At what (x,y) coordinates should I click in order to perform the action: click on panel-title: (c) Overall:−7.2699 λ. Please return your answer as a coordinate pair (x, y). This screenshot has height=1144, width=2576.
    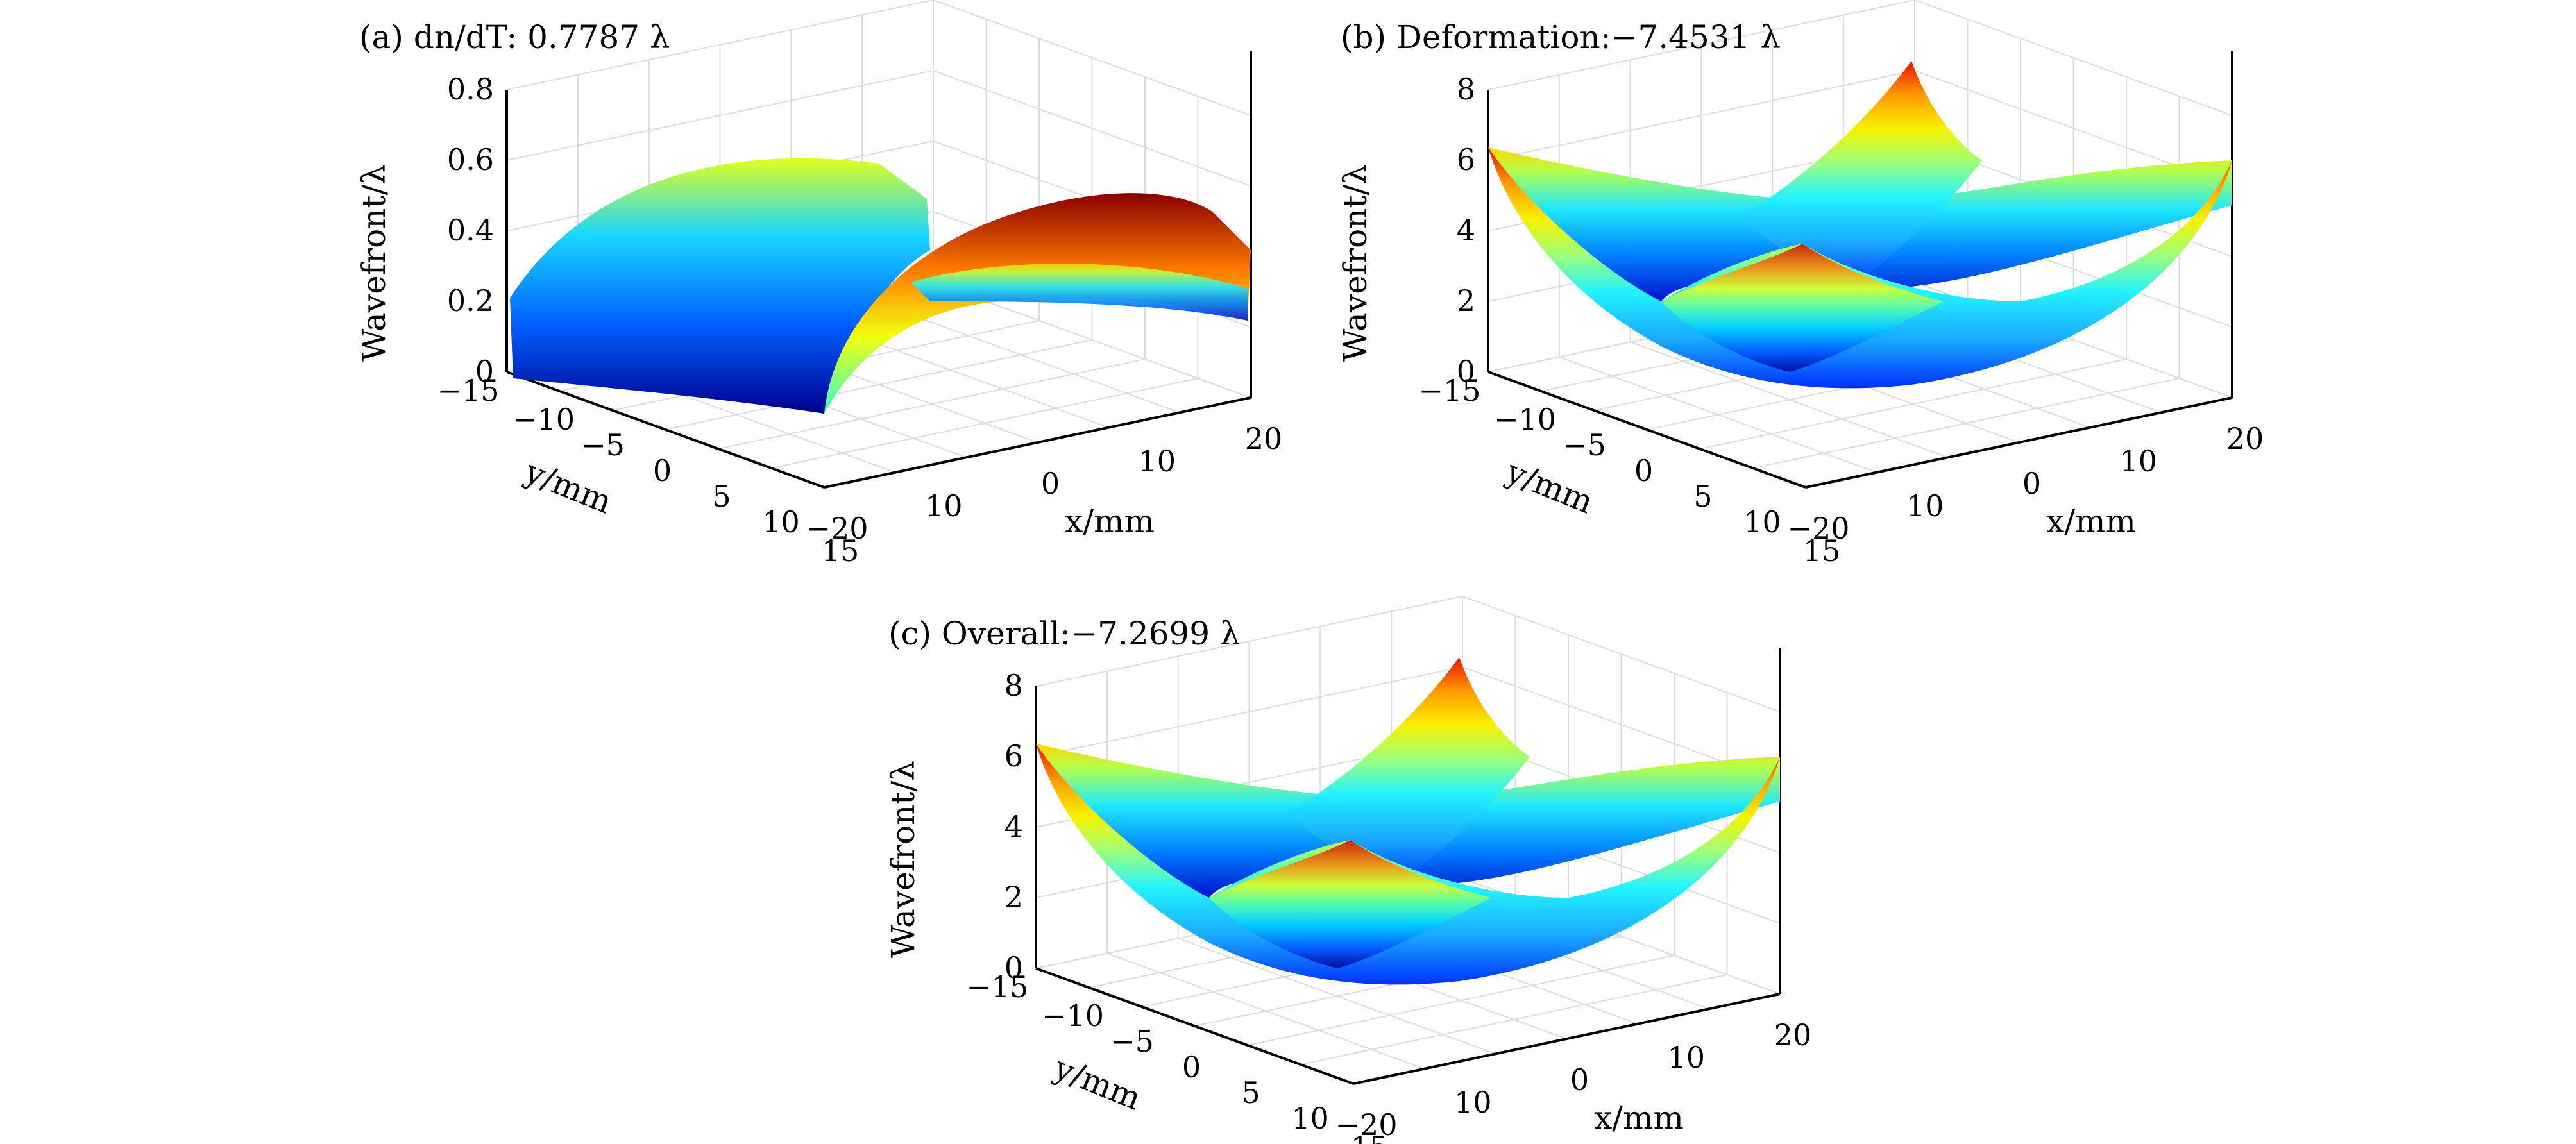
    Looking at the image, I should click on (1064, 633).